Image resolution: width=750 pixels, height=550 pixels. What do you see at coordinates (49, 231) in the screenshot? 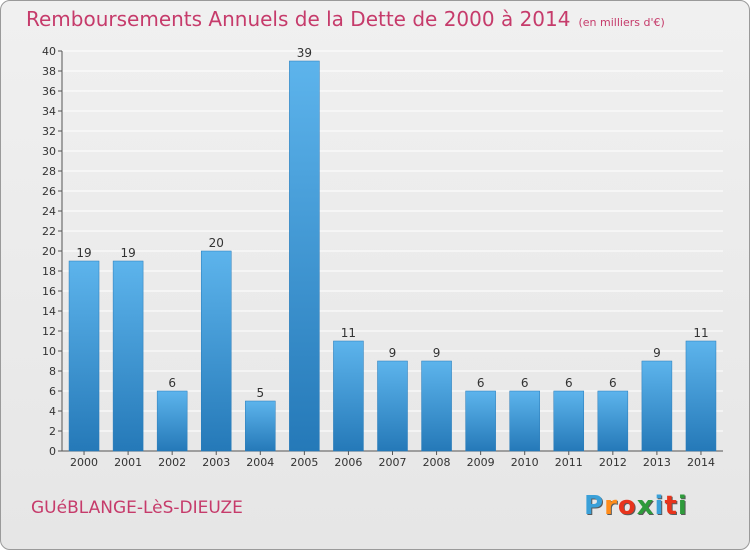
I see `y-tick-label: 22` at bounding box center [49, 231].